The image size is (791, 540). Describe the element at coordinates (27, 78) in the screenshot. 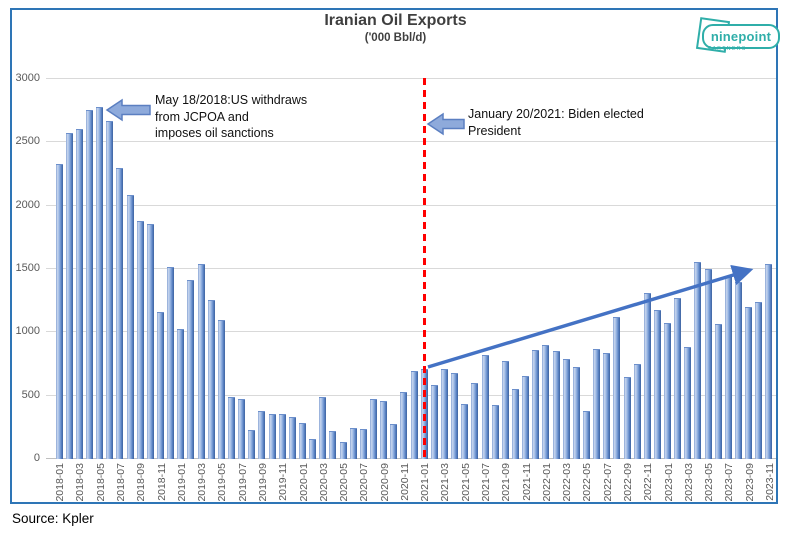

I see `y-axis-tick-label: 3000` at that location.